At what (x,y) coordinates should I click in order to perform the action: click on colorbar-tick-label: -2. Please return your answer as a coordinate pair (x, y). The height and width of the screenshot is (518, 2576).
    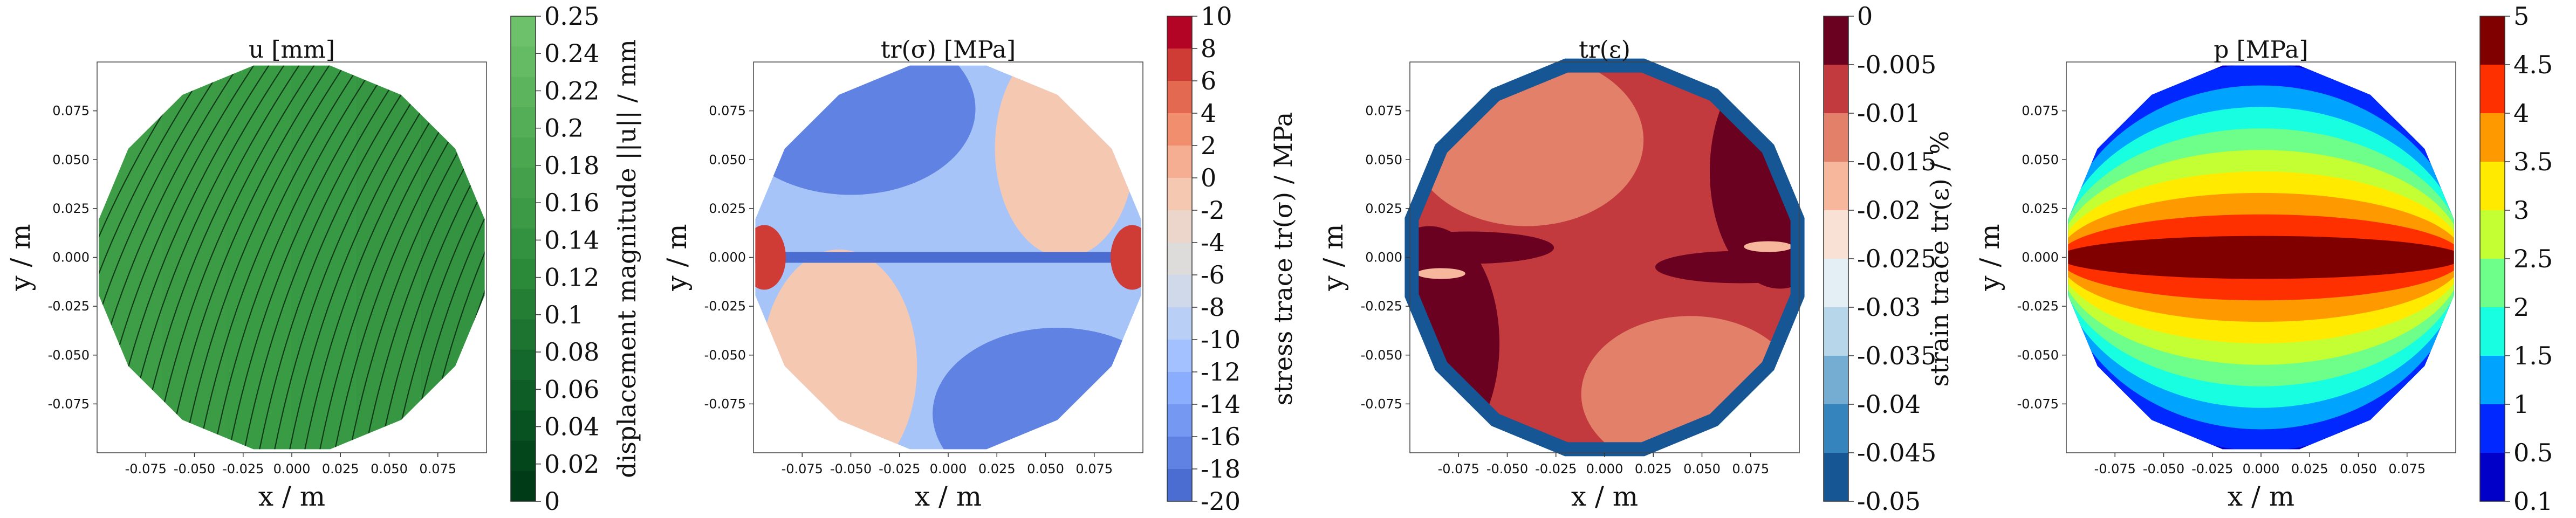
    Looking at the image, I should click on (1213, 210).